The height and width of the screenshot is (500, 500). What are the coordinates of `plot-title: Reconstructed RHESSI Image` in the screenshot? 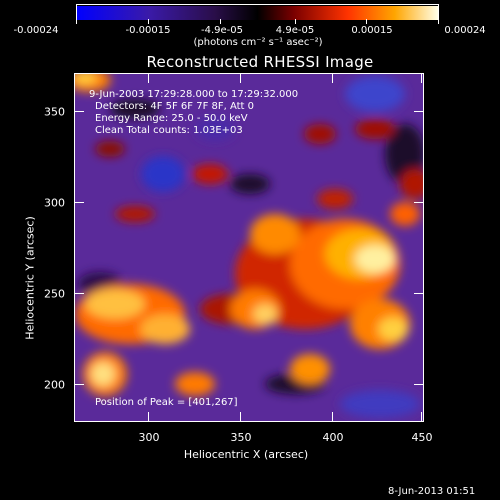 It's located at (260, 62).